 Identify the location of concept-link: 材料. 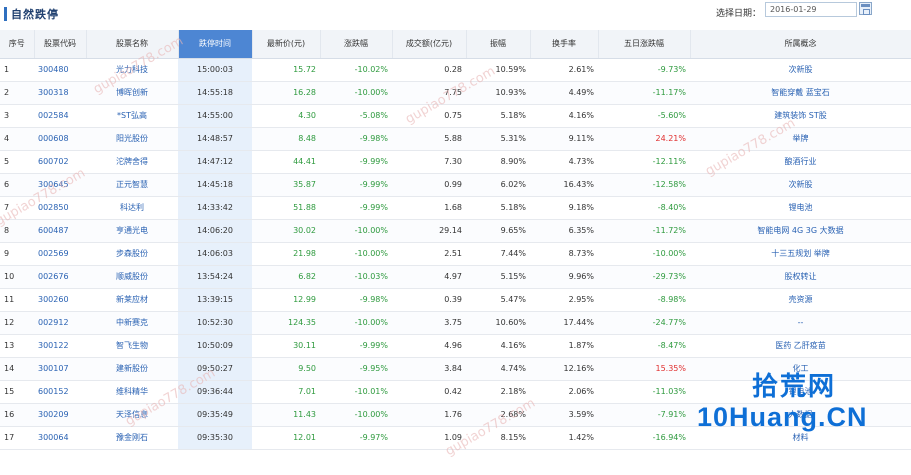
(800, 438).